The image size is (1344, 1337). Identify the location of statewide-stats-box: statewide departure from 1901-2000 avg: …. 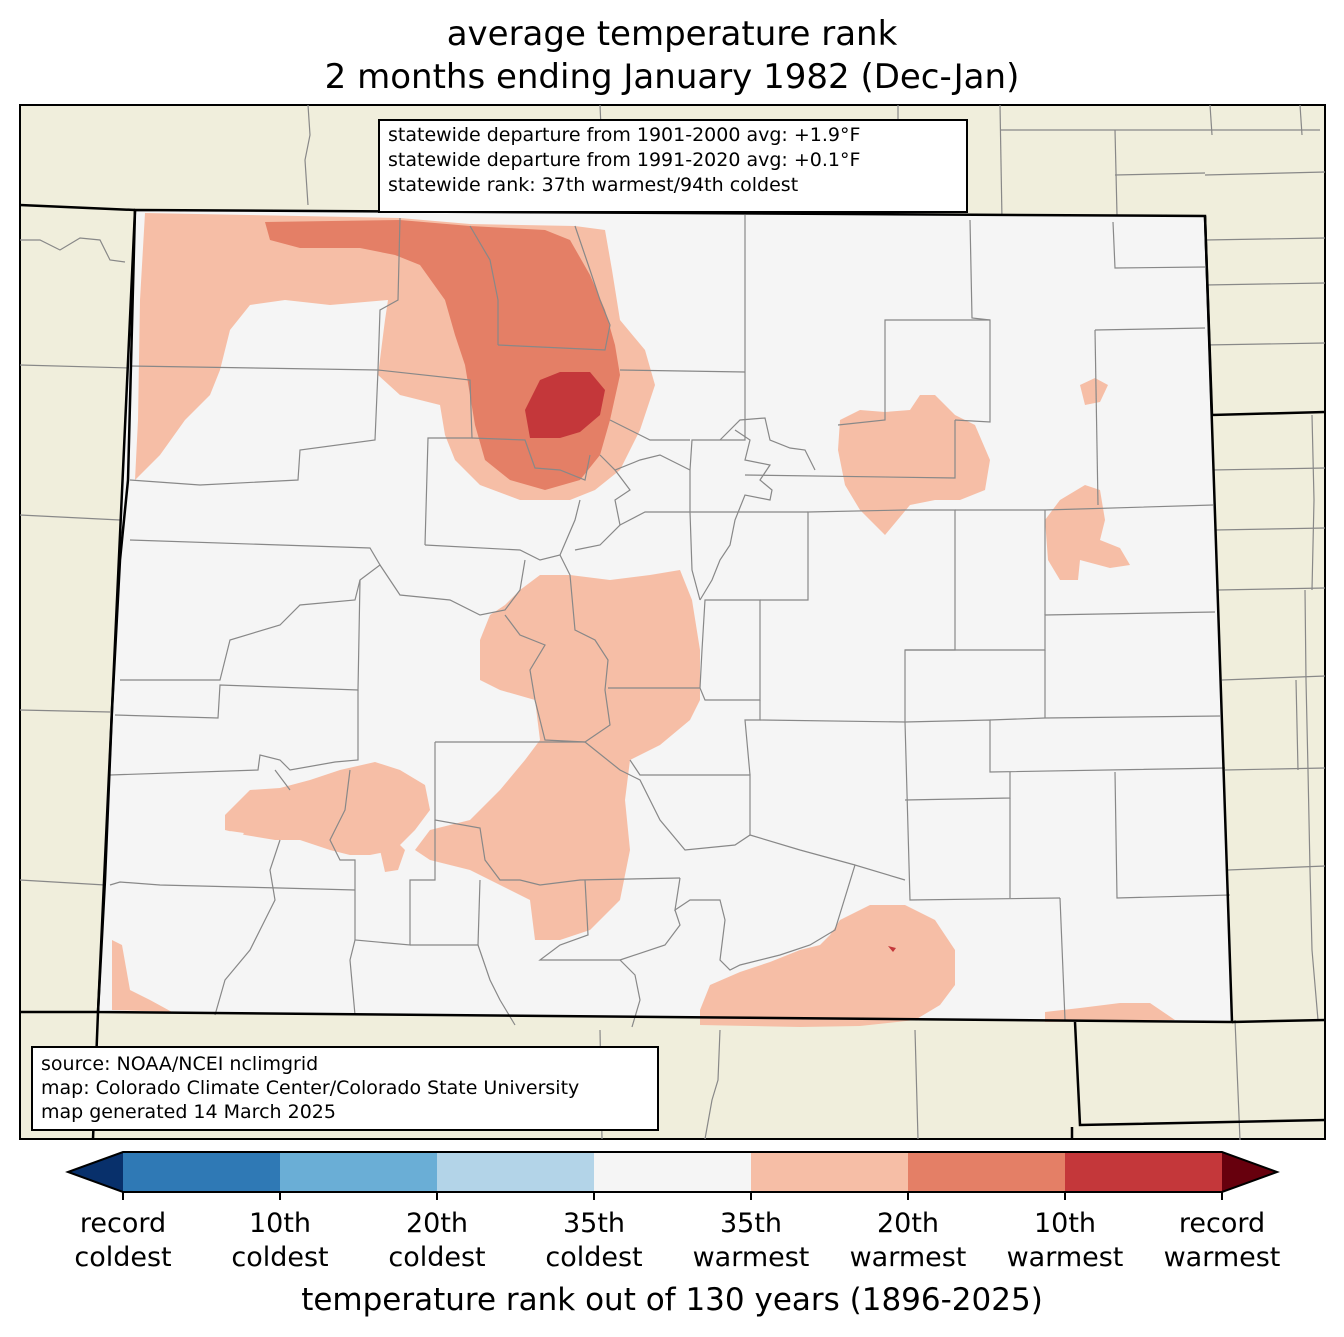
(673, 166).